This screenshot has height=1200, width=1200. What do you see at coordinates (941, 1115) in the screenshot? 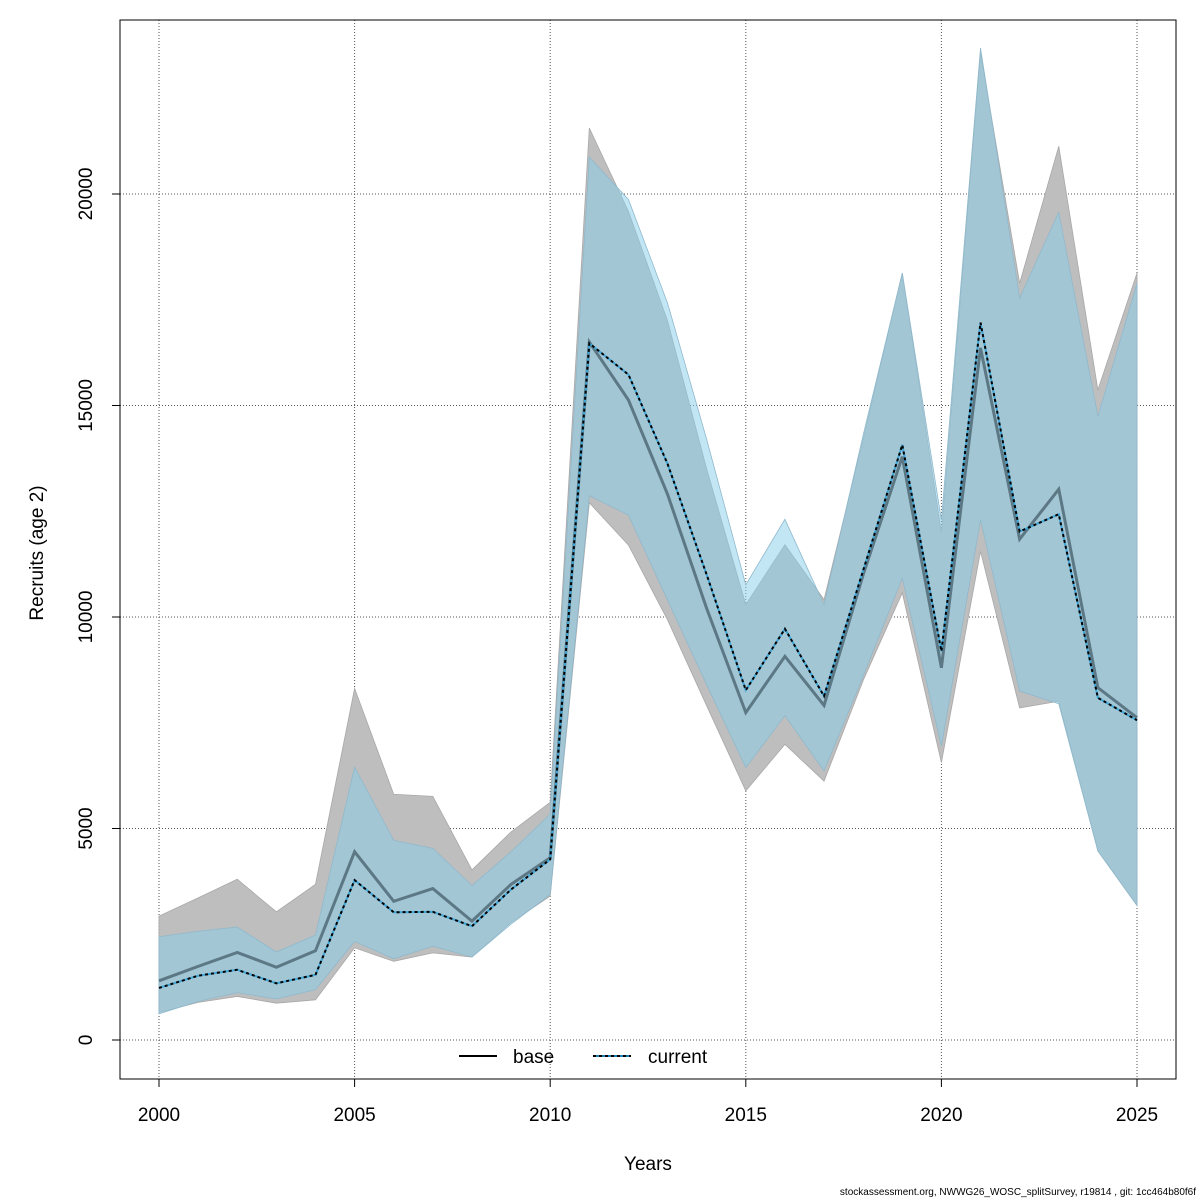
I see `x-tick-label: 2020` at bounding box center [941, 1115].